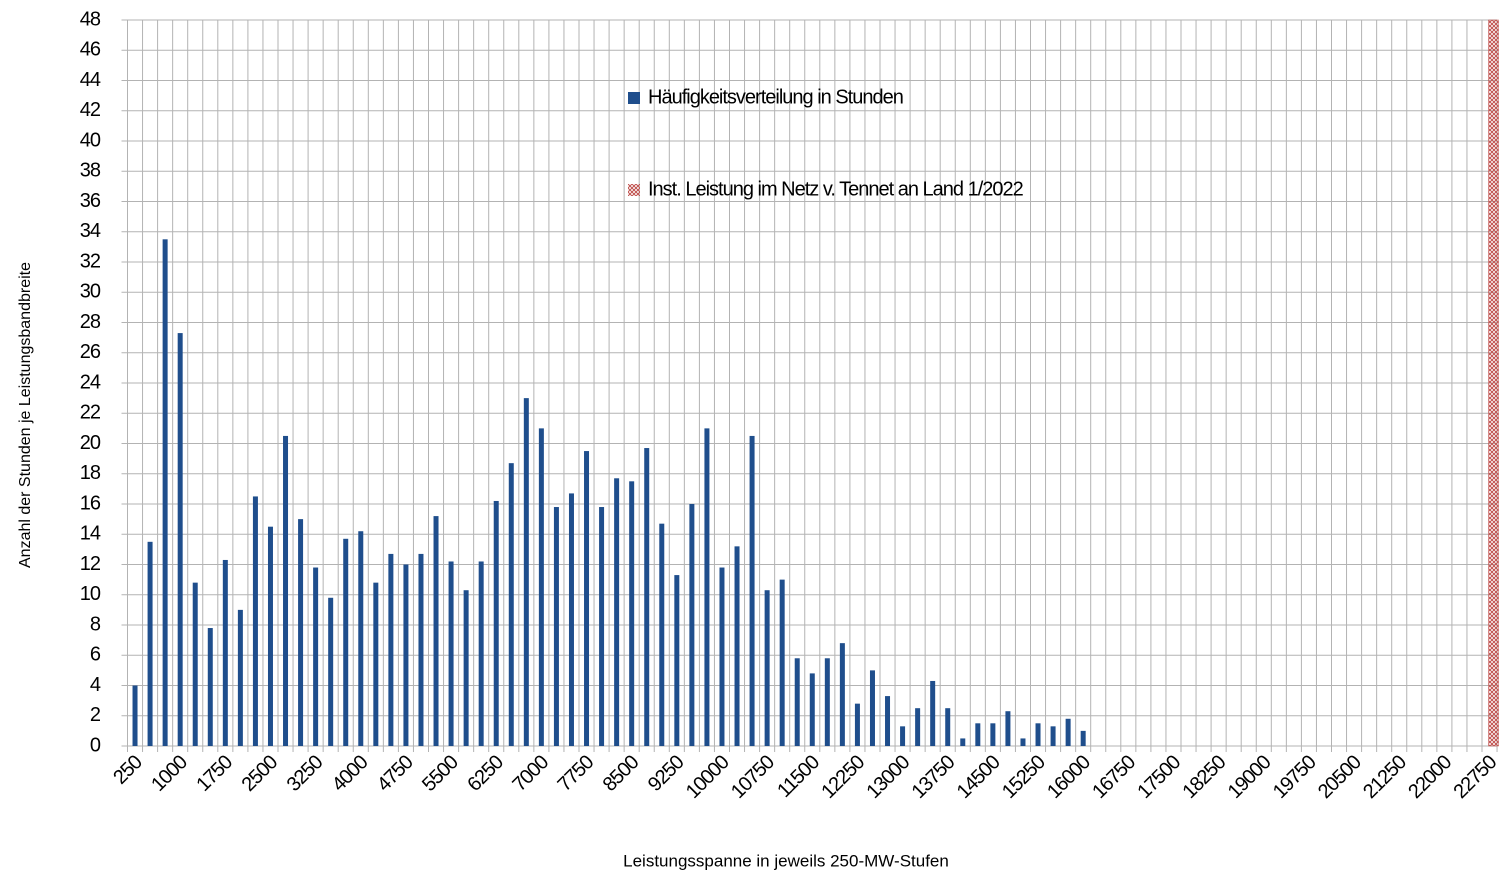  I want to click on y-tick-label: 32, so click(90, 261).